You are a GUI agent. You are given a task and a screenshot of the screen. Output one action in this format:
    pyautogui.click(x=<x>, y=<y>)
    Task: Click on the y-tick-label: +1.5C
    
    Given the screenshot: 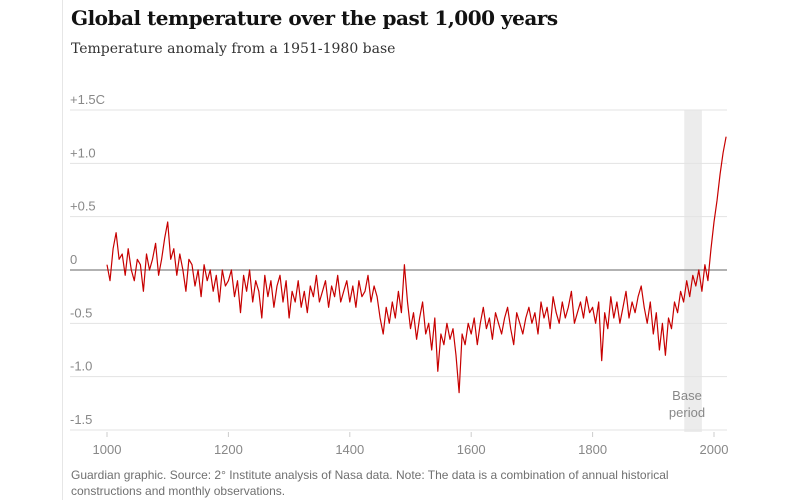 What is the action you would take?
    pyautogui.click(x=87, y=99)
    